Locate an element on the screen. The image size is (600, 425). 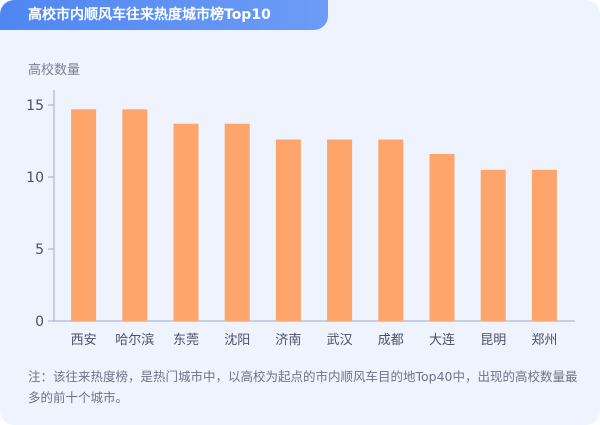
x-tick-label: 武汉 is located at coordinates (340, 340).